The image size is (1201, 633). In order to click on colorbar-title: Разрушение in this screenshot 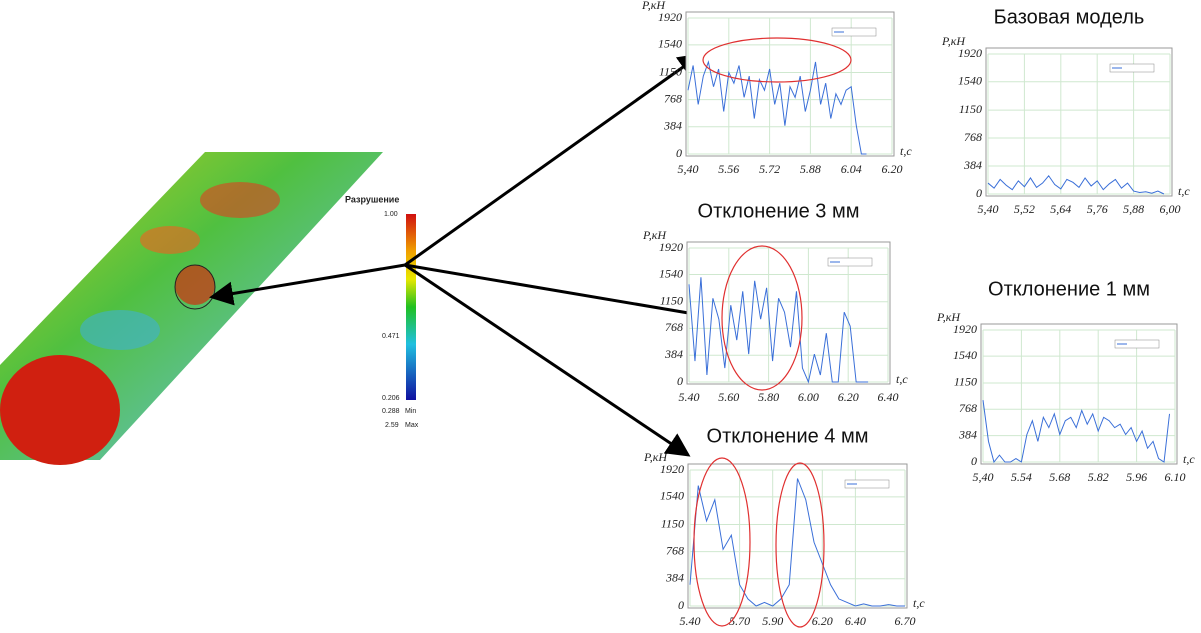, I will do `click(372, 199)`.